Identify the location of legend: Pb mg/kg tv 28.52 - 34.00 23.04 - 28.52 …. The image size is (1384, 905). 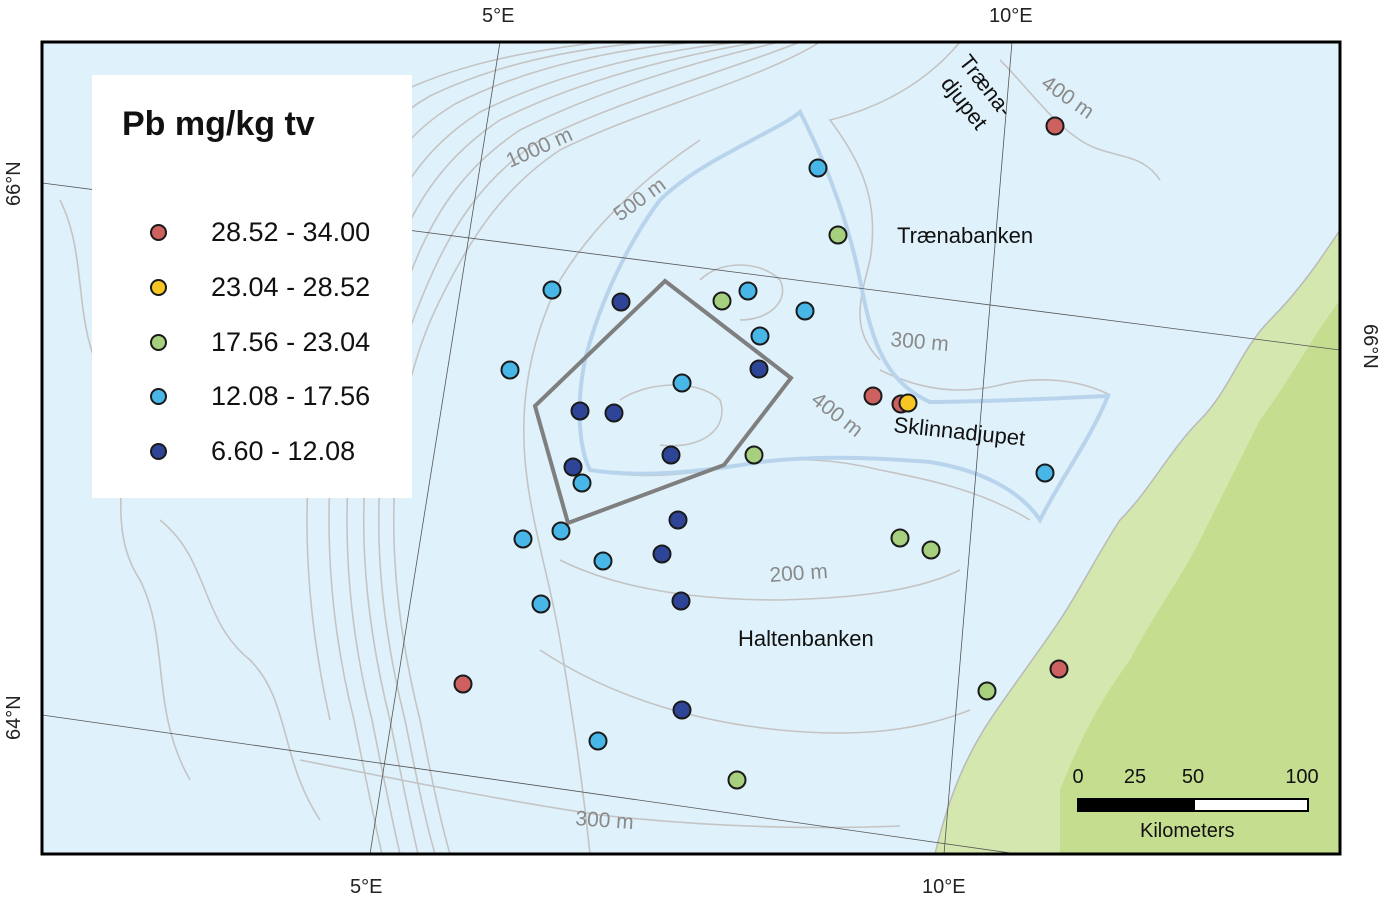
(252, 286).